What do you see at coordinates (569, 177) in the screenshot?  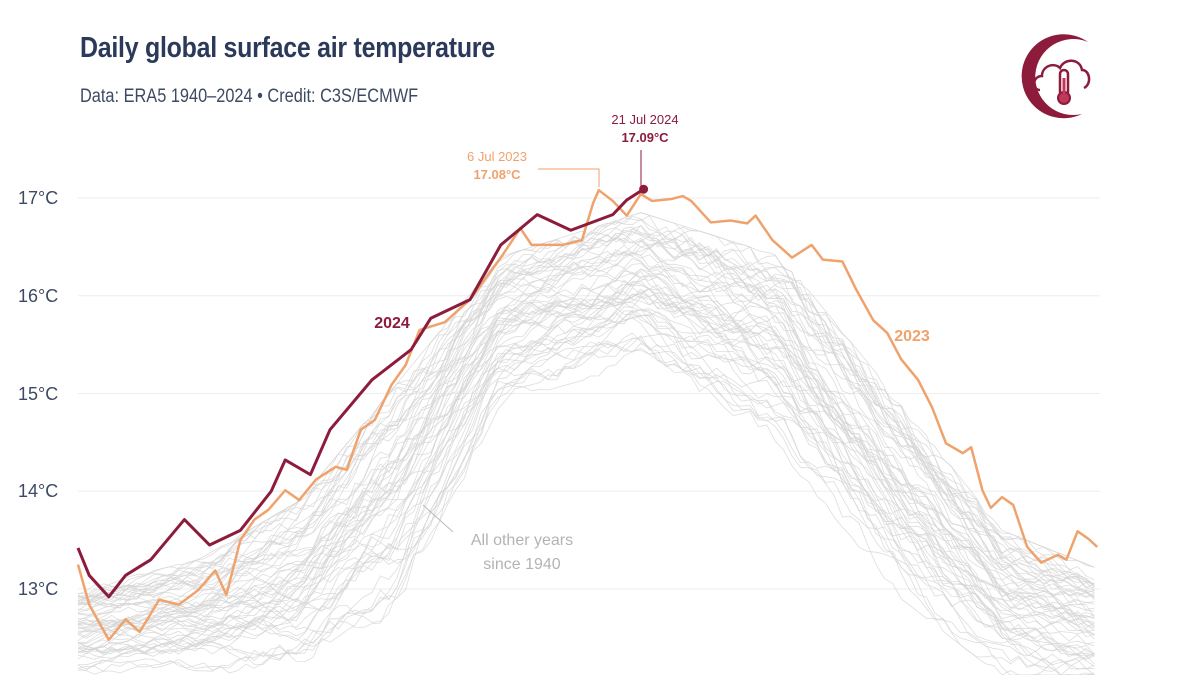 I see `peak-2023-connector` at bounding box center [569, 177].